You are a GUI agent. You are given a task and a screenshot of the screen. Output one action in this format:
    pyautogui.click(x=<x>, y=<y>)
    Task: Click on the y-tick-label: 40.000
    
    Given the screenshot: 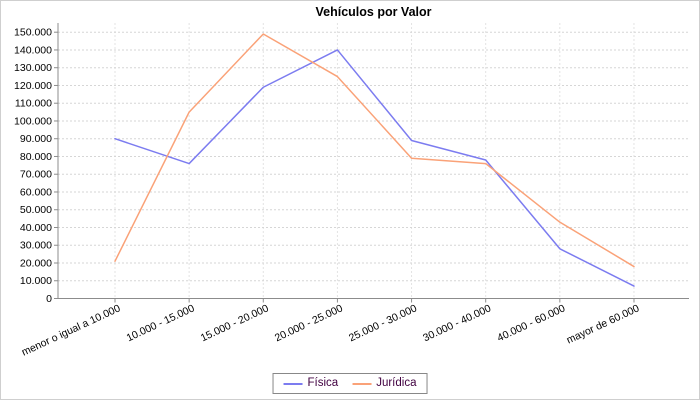 What is the action you would take?
    pyautogui.click(x=36, y=228)
    